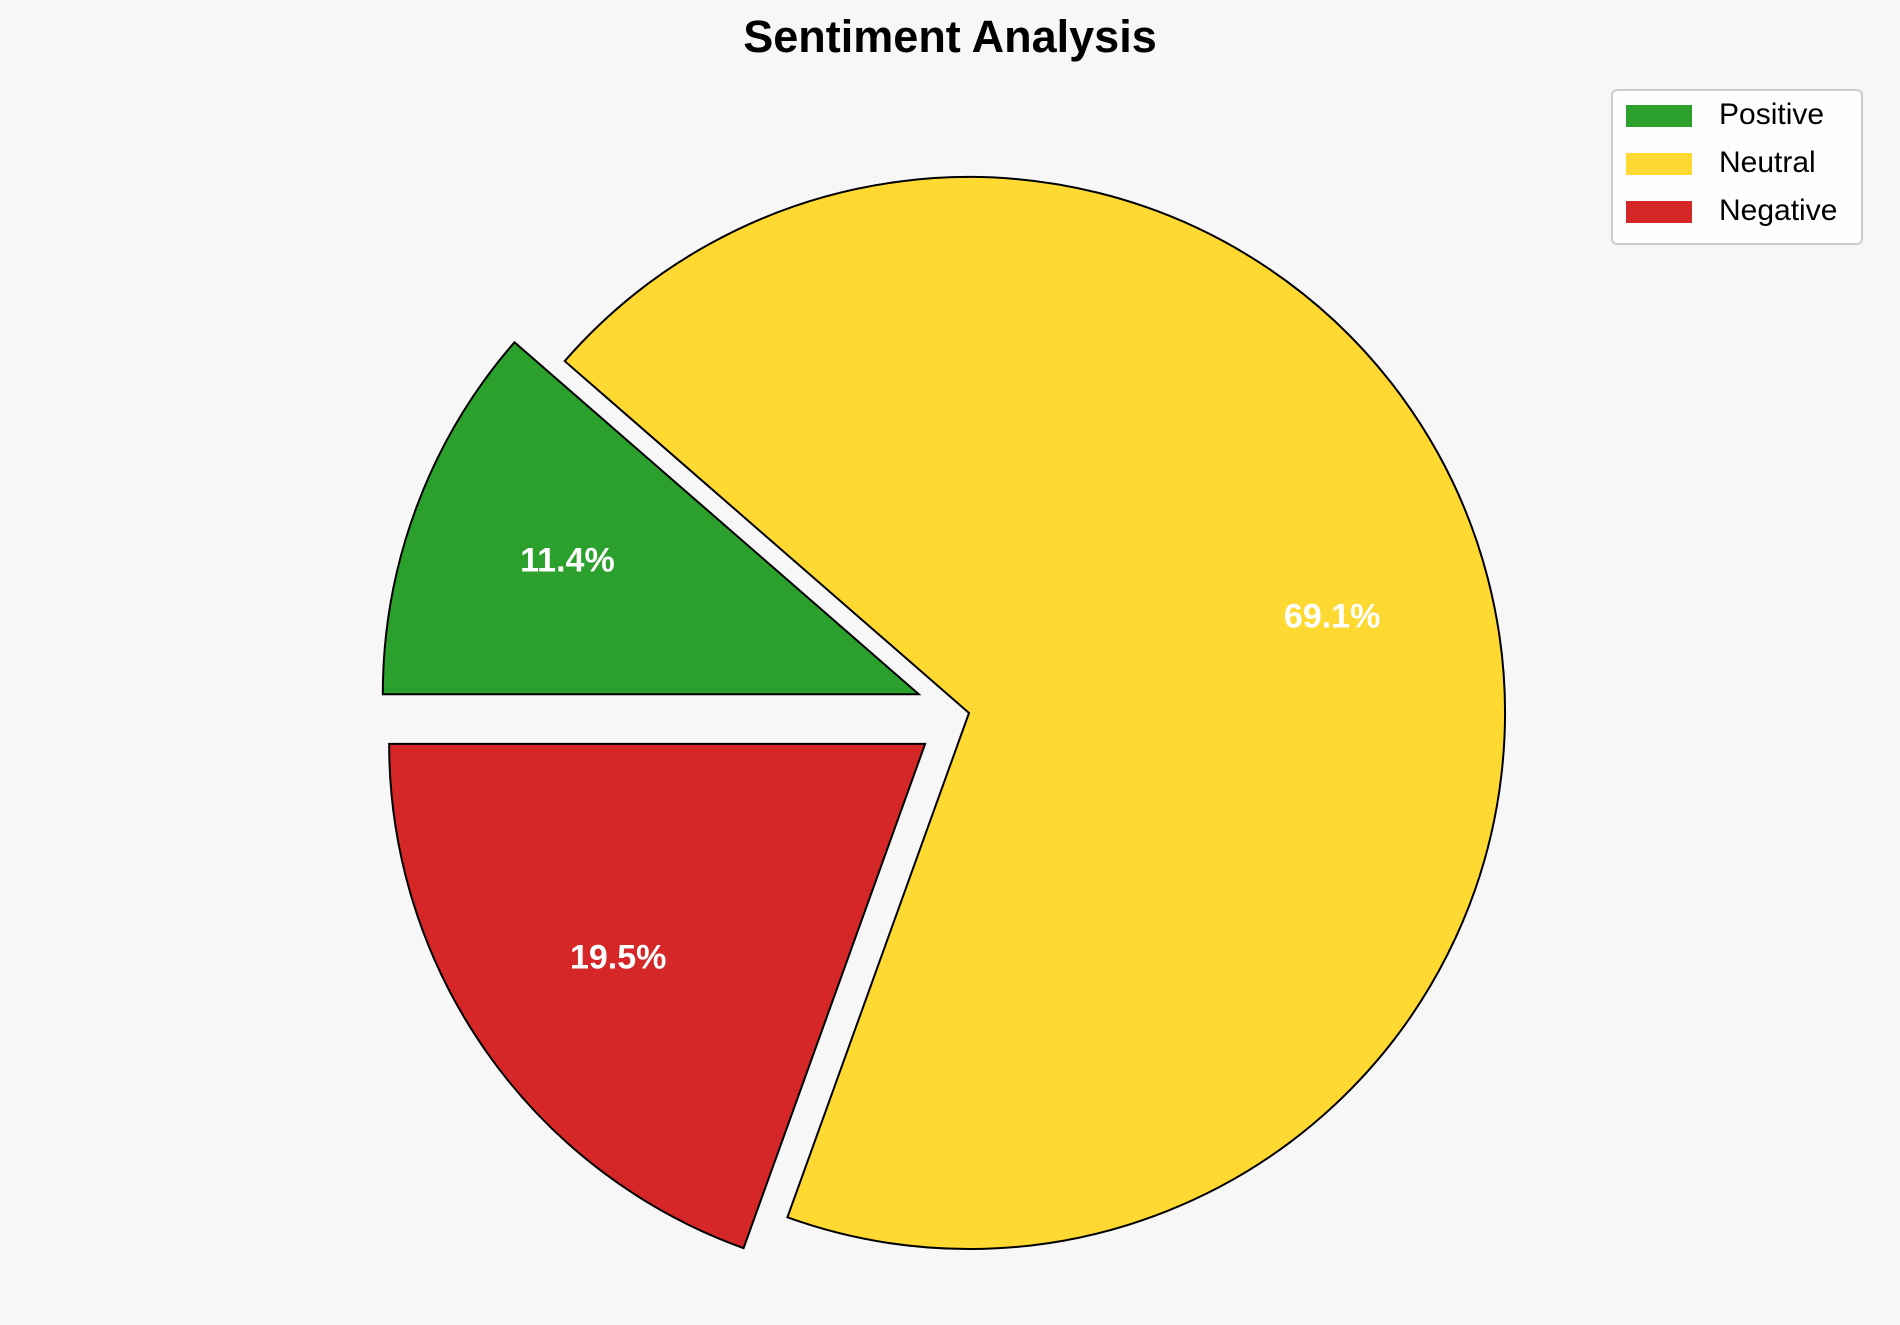 The height and width of the screenshot is (1325, 1900). I want to click on legend-label: Positive, so click(1771, 114).